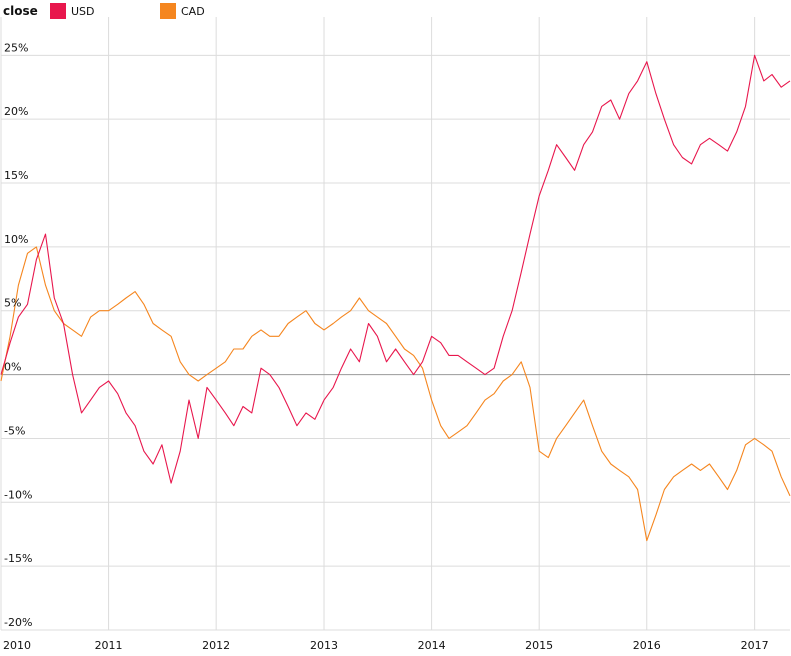  Describe the element at coordinates (12, 367) in the screenshot. I see `y-tick-label-4: 0%` at that location.